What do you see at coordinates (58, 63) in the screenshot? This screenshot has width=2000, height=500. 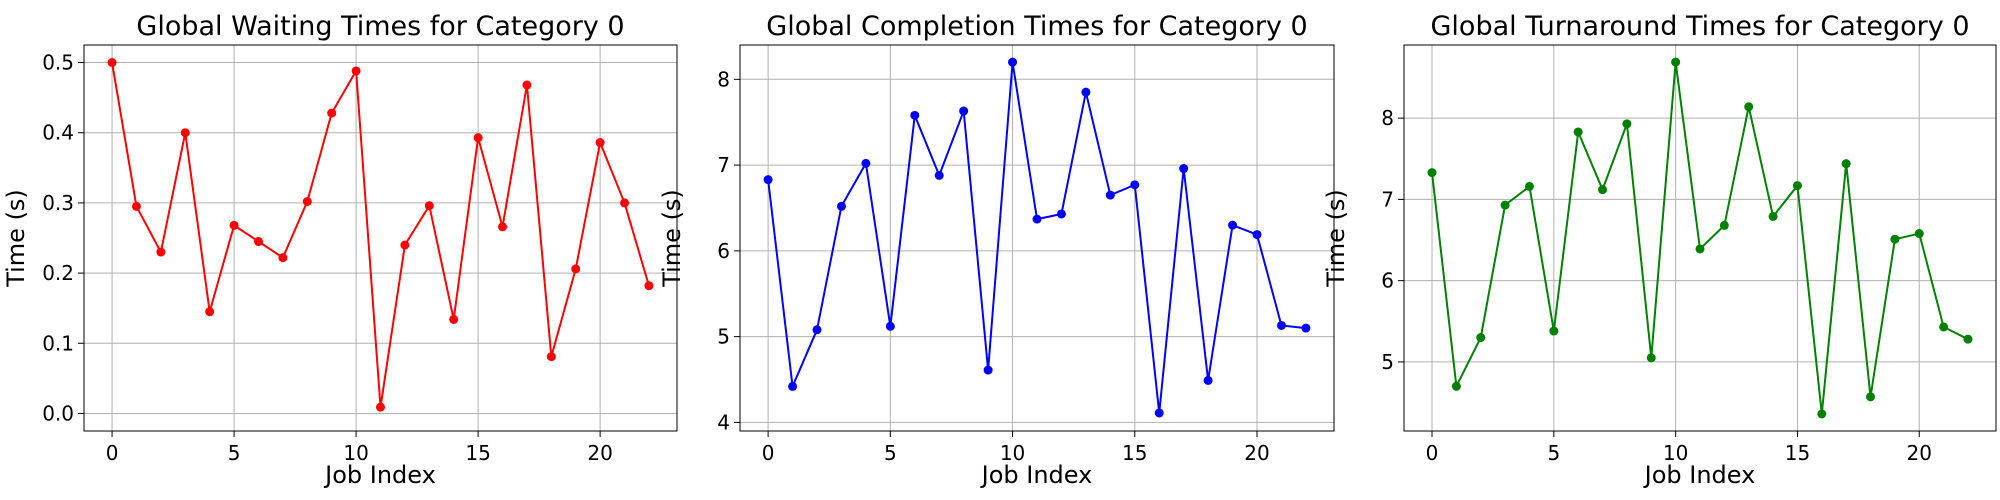 I see `y-tick-label: 0.5` at bounding box center [58, 63].